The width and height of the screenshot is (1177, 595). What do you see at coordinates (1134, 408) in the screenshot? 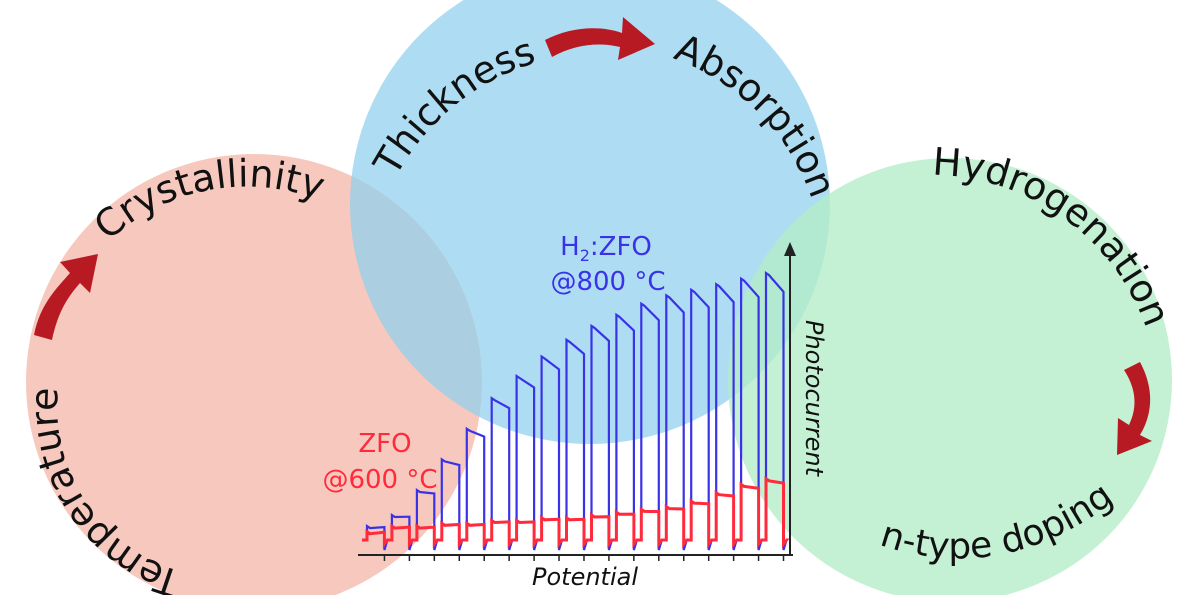
I see `hydrogenation-to-doping-arrow-icon` at bounding box center [1134, 408].